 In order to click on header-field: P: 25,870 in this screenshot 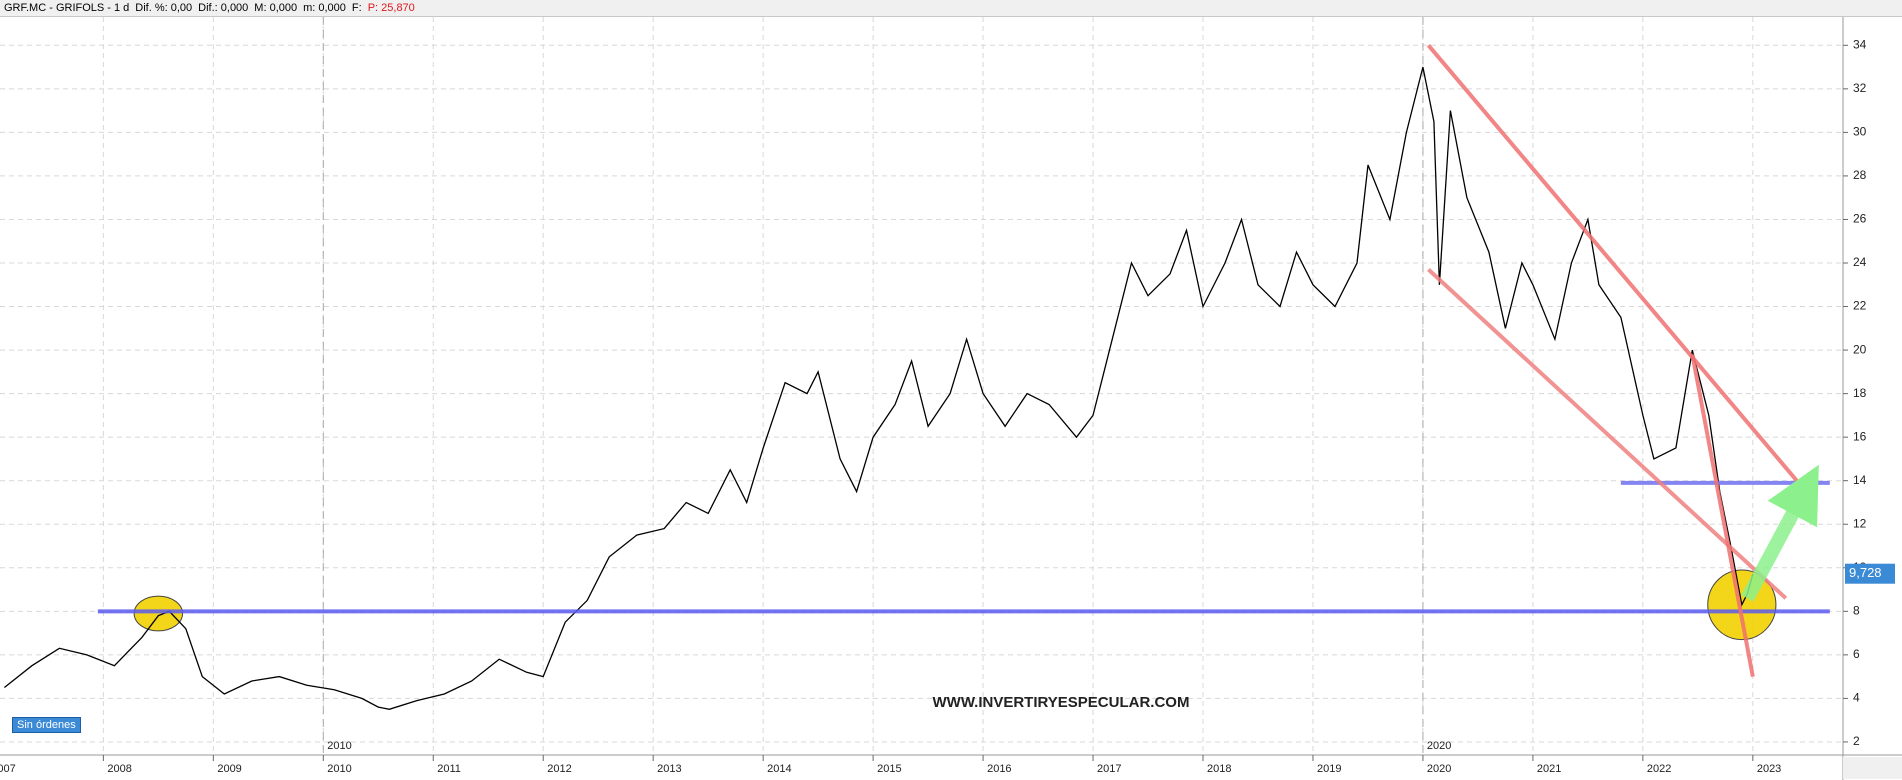, I will do `click(391, 8)`.